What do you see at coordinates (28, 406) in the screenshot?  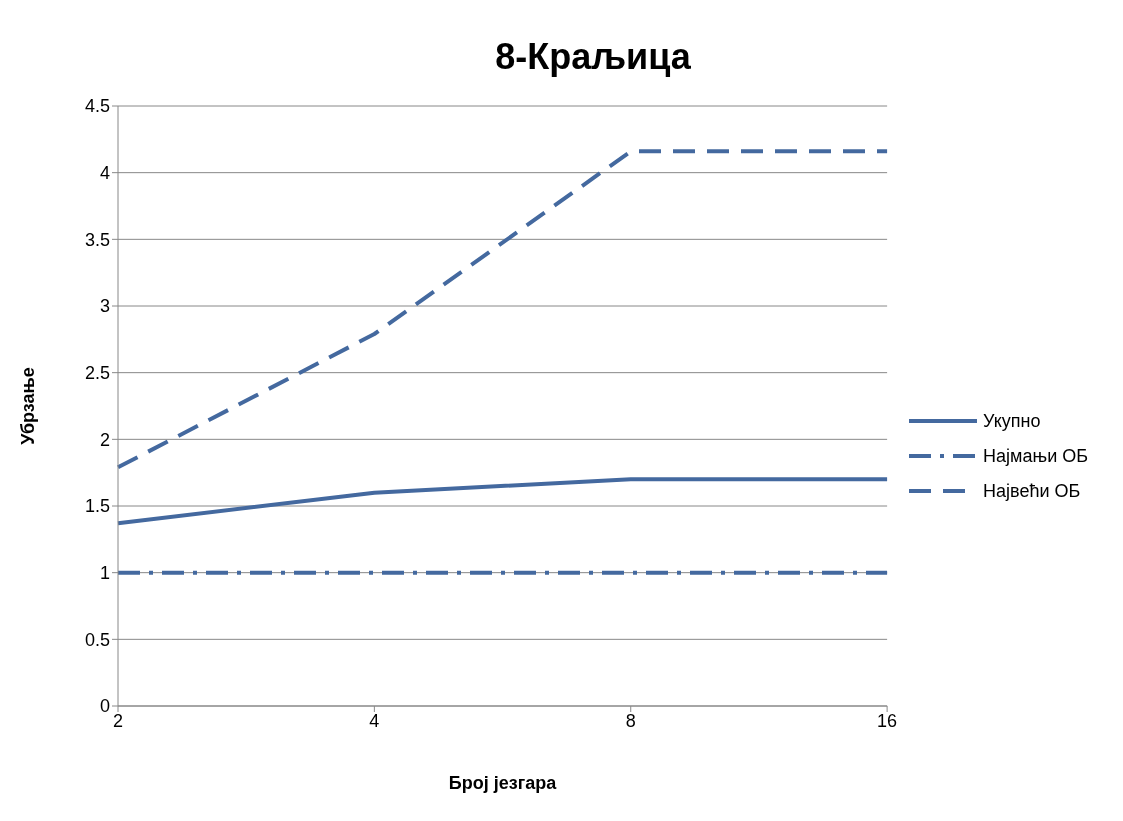 I see `y-axis-title: Убрзање` at bounding box center [28, 406].